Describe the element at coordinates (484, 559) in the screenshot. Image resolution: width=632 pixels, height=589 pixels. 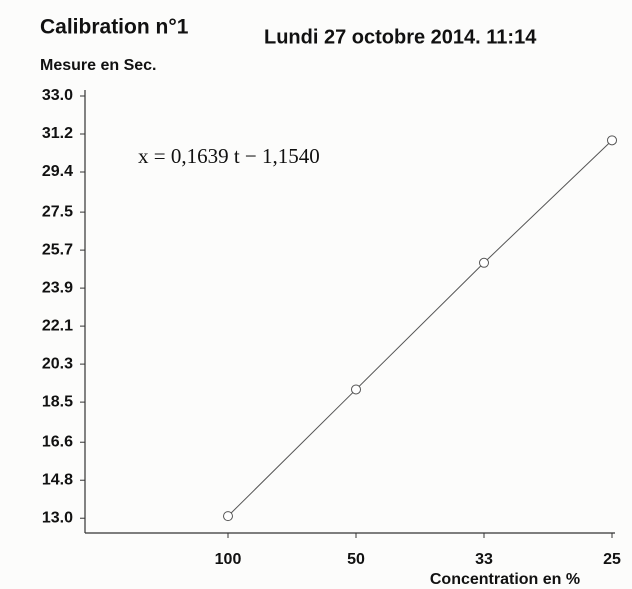
I see `x-tick-label: 33` at that location.